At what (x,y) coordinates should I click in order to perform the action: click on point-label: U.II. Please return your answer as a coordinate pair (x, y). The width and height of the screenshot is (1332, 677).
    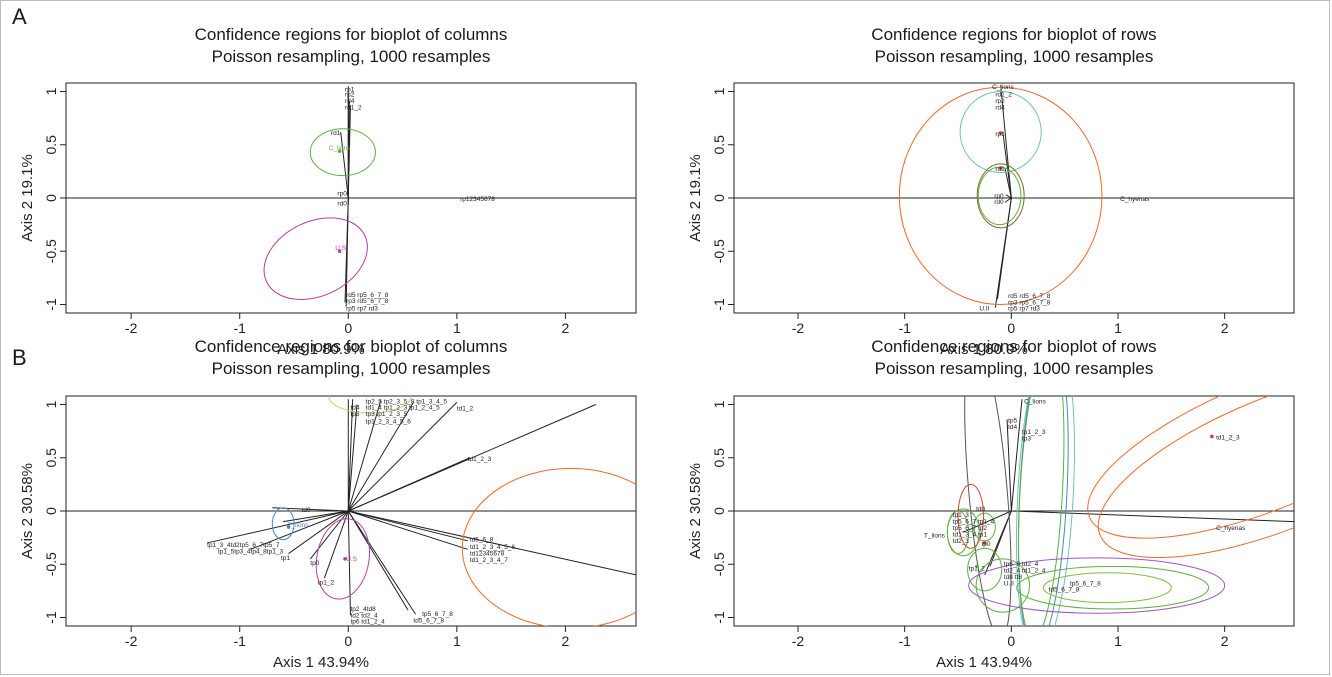
    Looking at the image, I should click on (984, 309).